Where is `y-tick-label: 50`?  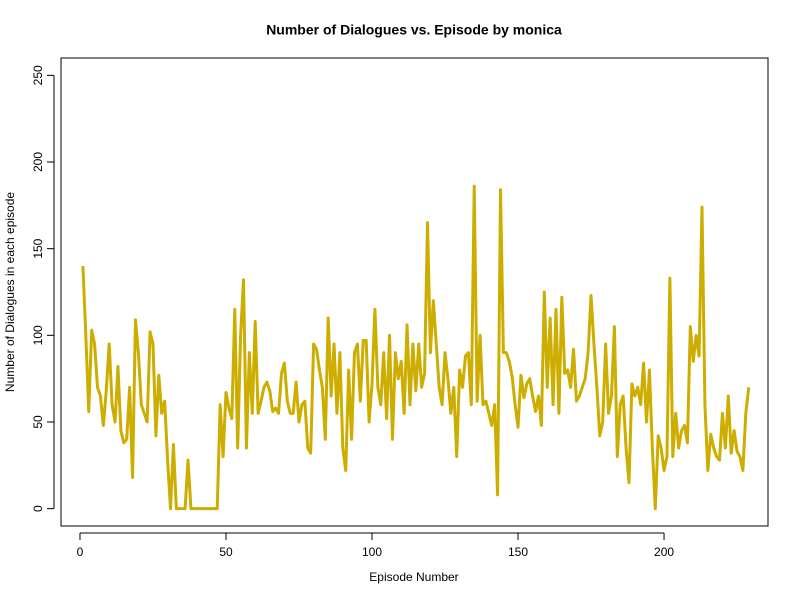
y-tick-label: 50 is located at coordinates (38, 422).